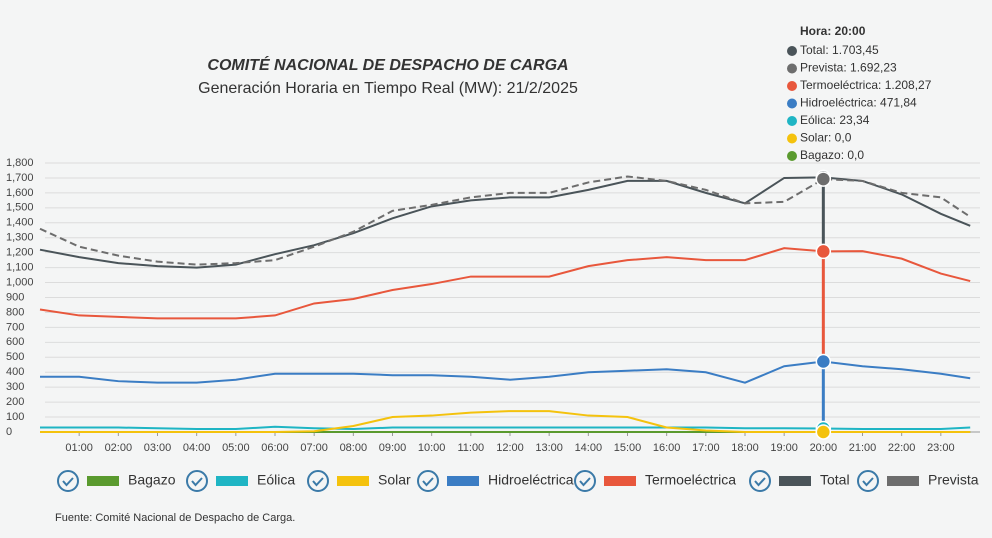 This screenshot has height=538, width=992. I want to click on legend-item: Hidroeléctrica, so click(495, 481).